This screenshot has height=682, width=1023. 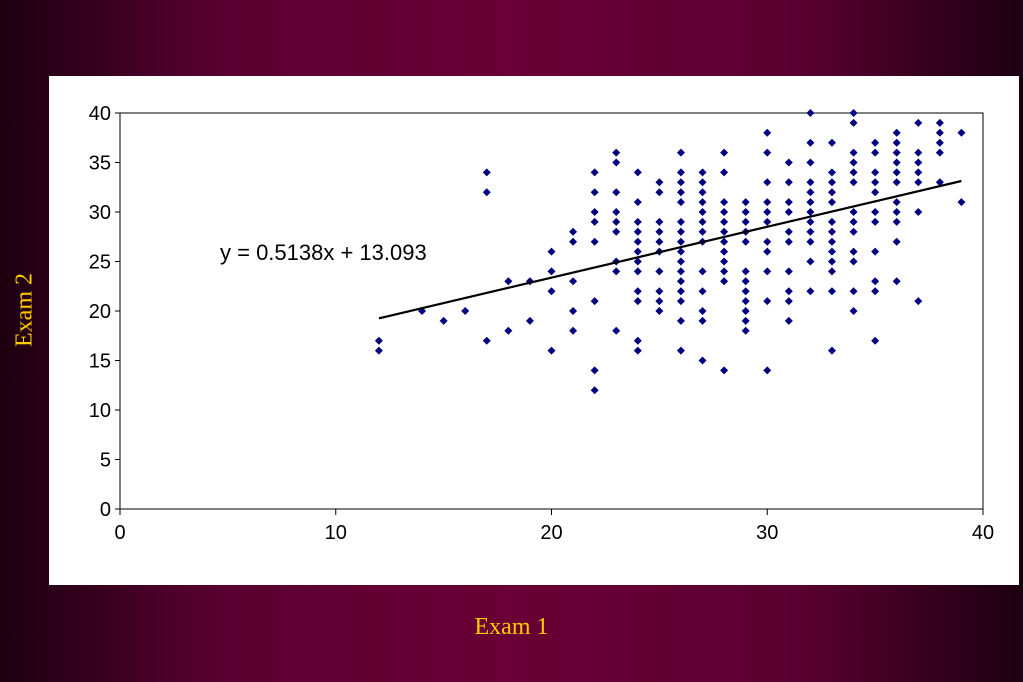 What do you see at coordinates (100, 411) in the screenshot?
I see `y-tick-label: 10` at bounding box center [100, 411].